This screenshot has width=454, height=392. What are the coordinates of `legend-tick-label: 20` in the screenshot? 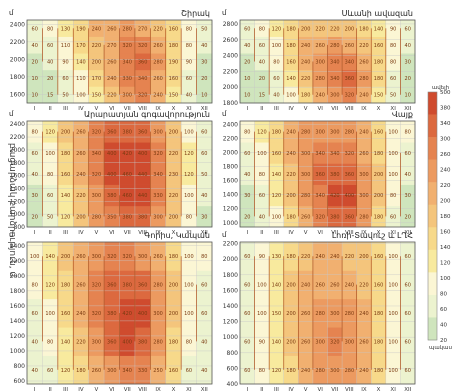 It's located at (443, 341).